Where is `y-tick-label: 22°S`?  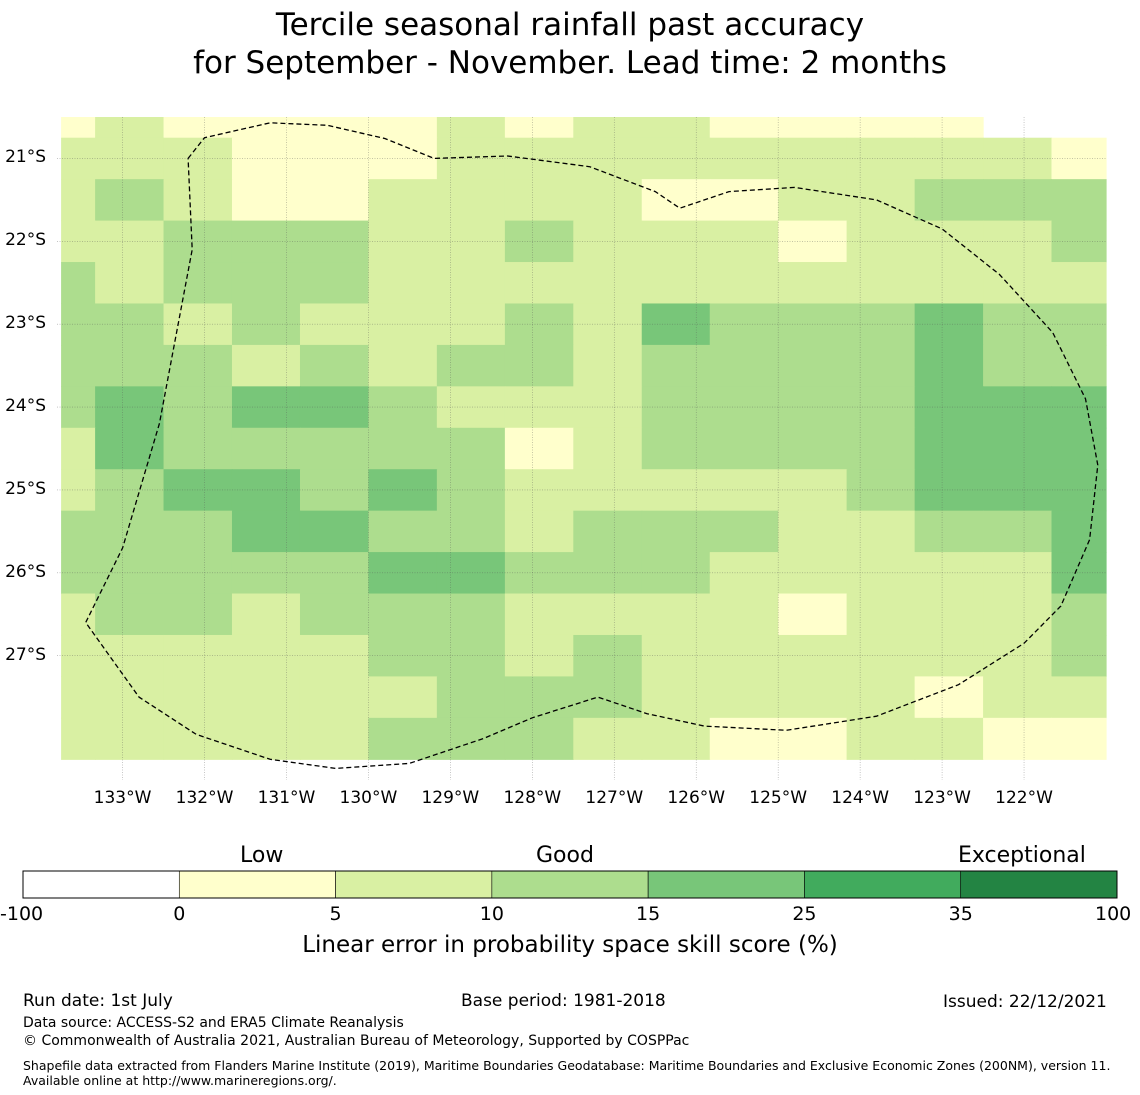
y-tick-label: 22°S is located at coordinates (25, 240).